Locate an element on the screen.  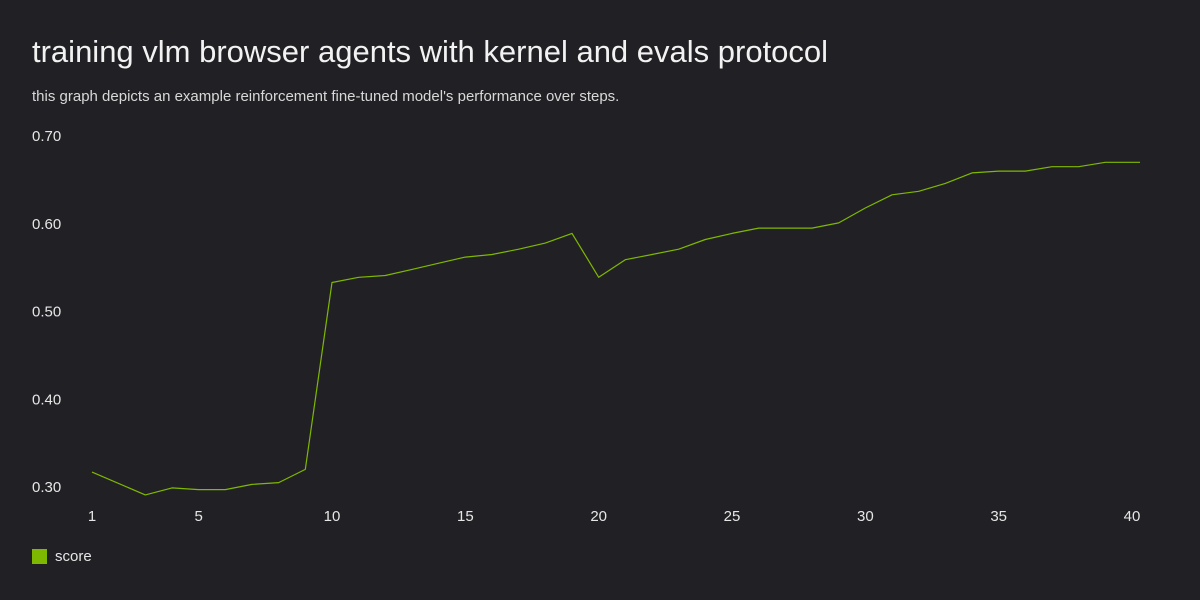
x-tick-label: 5 is located at coordinates (198, 516).